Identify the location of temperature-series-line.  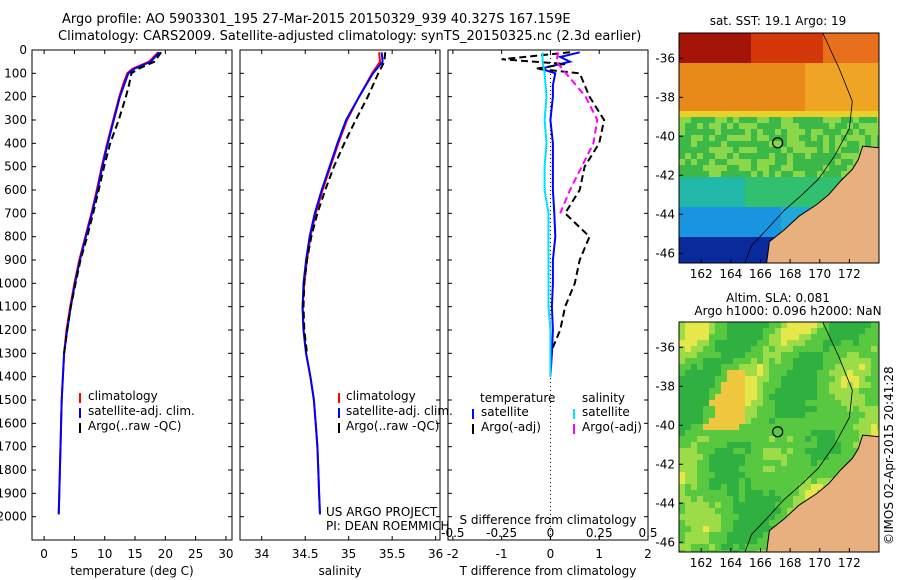
(108, 283).